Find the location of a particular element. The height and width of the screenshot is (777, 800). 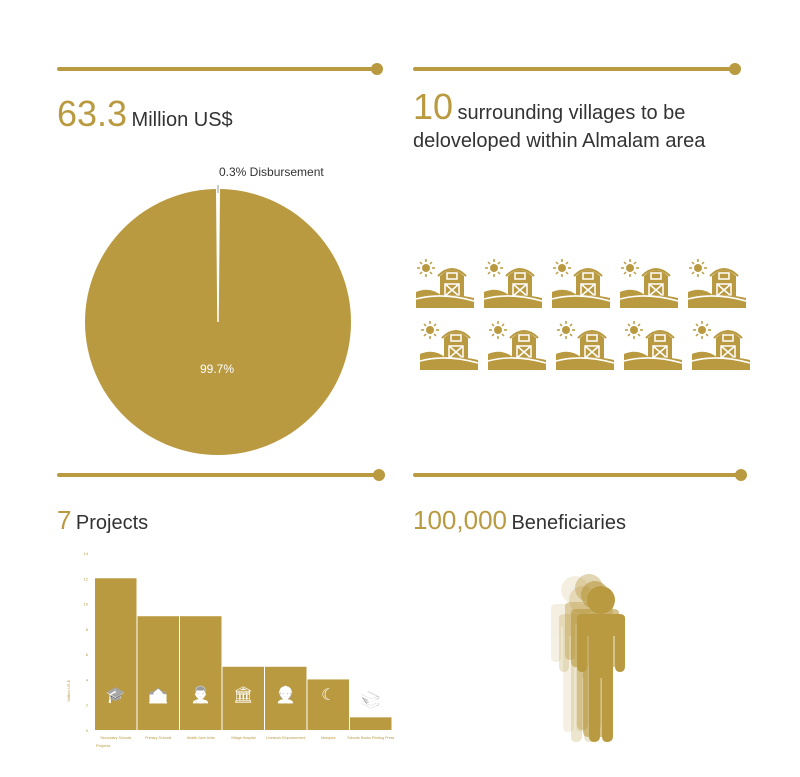

villages-value: 10 is located at coordinates (433, 106).